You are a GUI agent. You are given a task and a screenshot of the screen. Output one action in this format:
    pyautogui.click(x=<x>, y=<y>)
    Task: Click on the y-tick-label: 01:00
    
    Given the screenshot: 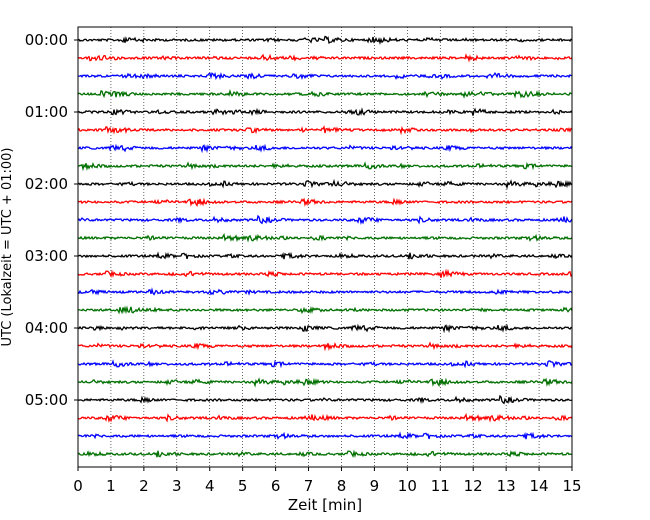 What is the action you would take?
    pyautogui.click(x=46, y=112)
    